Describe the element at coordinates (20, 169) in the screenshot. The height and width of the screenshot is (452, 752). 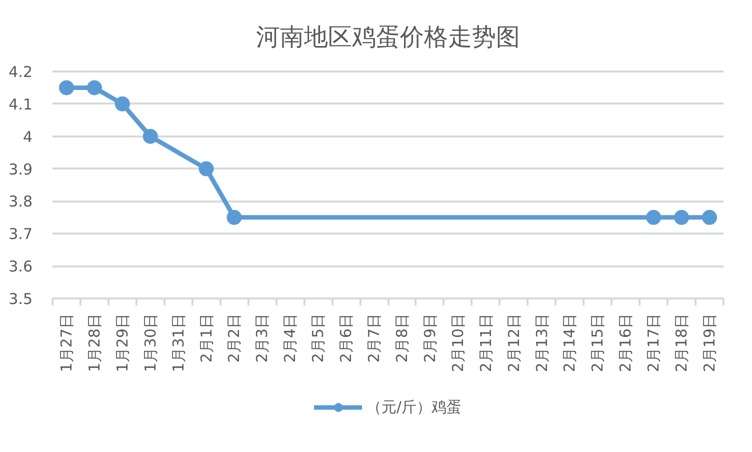
I see `y-tick-label: 3.9` at that location.